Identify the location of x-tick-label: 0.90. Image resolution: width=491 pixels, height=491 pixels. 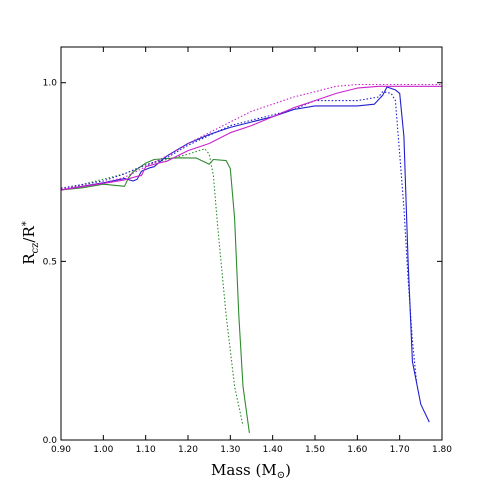
(61, 450).